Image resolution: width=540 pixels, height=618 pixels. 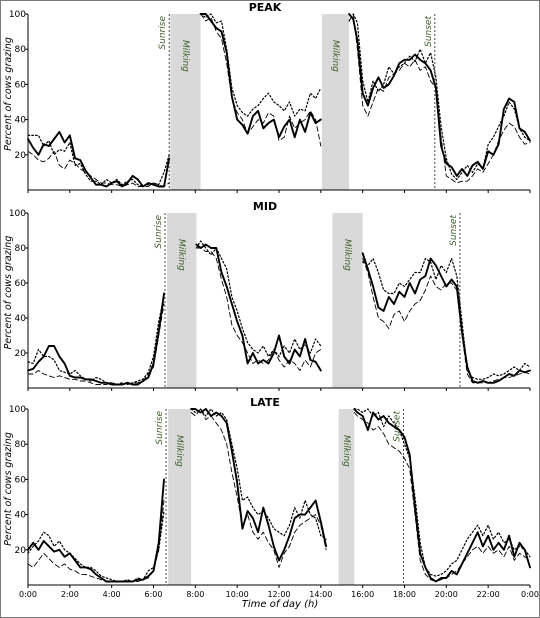 What do you see at coordinates (265, 206) in the screenshot?
I see `panel-title: MID` at bounding box center [265, 206].